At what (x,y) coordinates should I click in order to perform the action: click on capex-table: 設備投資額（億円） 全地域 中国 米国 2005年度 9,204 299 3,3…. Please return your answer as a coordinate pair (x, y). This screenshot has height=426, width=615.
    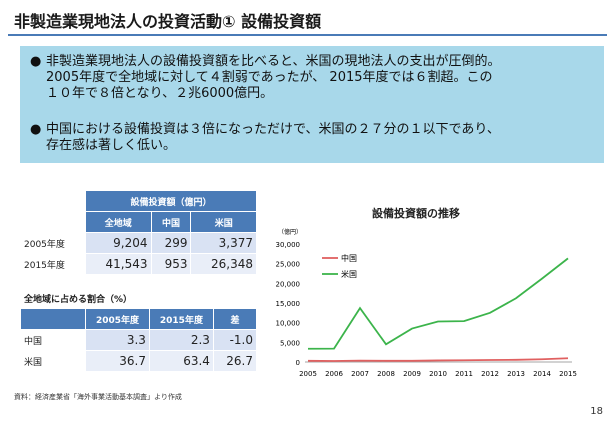
    Looking at the image, I should click on (138, 232).